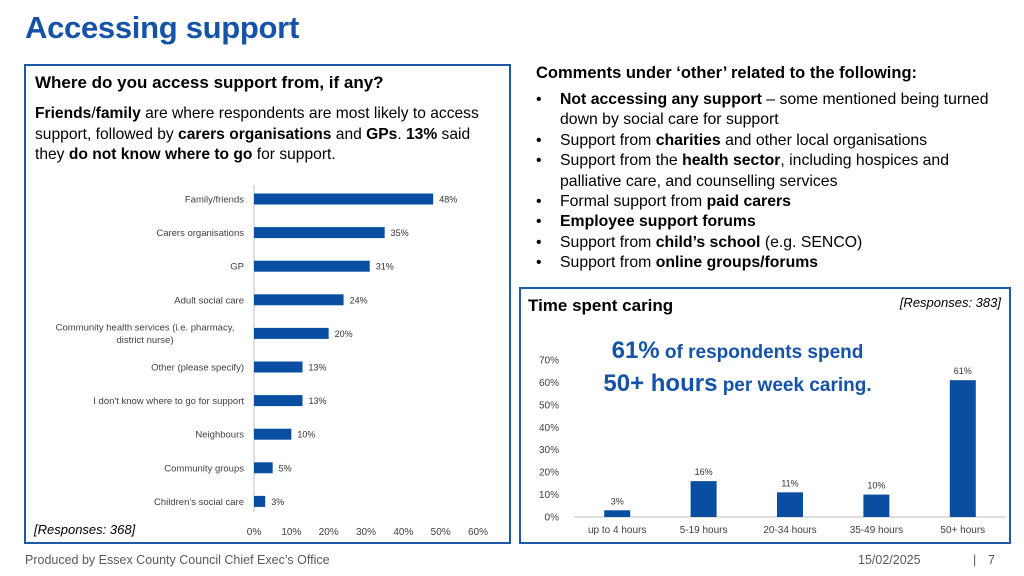 Image resolution: width=1024 pixels, height=576 pixels. I want to click on comment-bold: online groups/forums, so click(737, 263).